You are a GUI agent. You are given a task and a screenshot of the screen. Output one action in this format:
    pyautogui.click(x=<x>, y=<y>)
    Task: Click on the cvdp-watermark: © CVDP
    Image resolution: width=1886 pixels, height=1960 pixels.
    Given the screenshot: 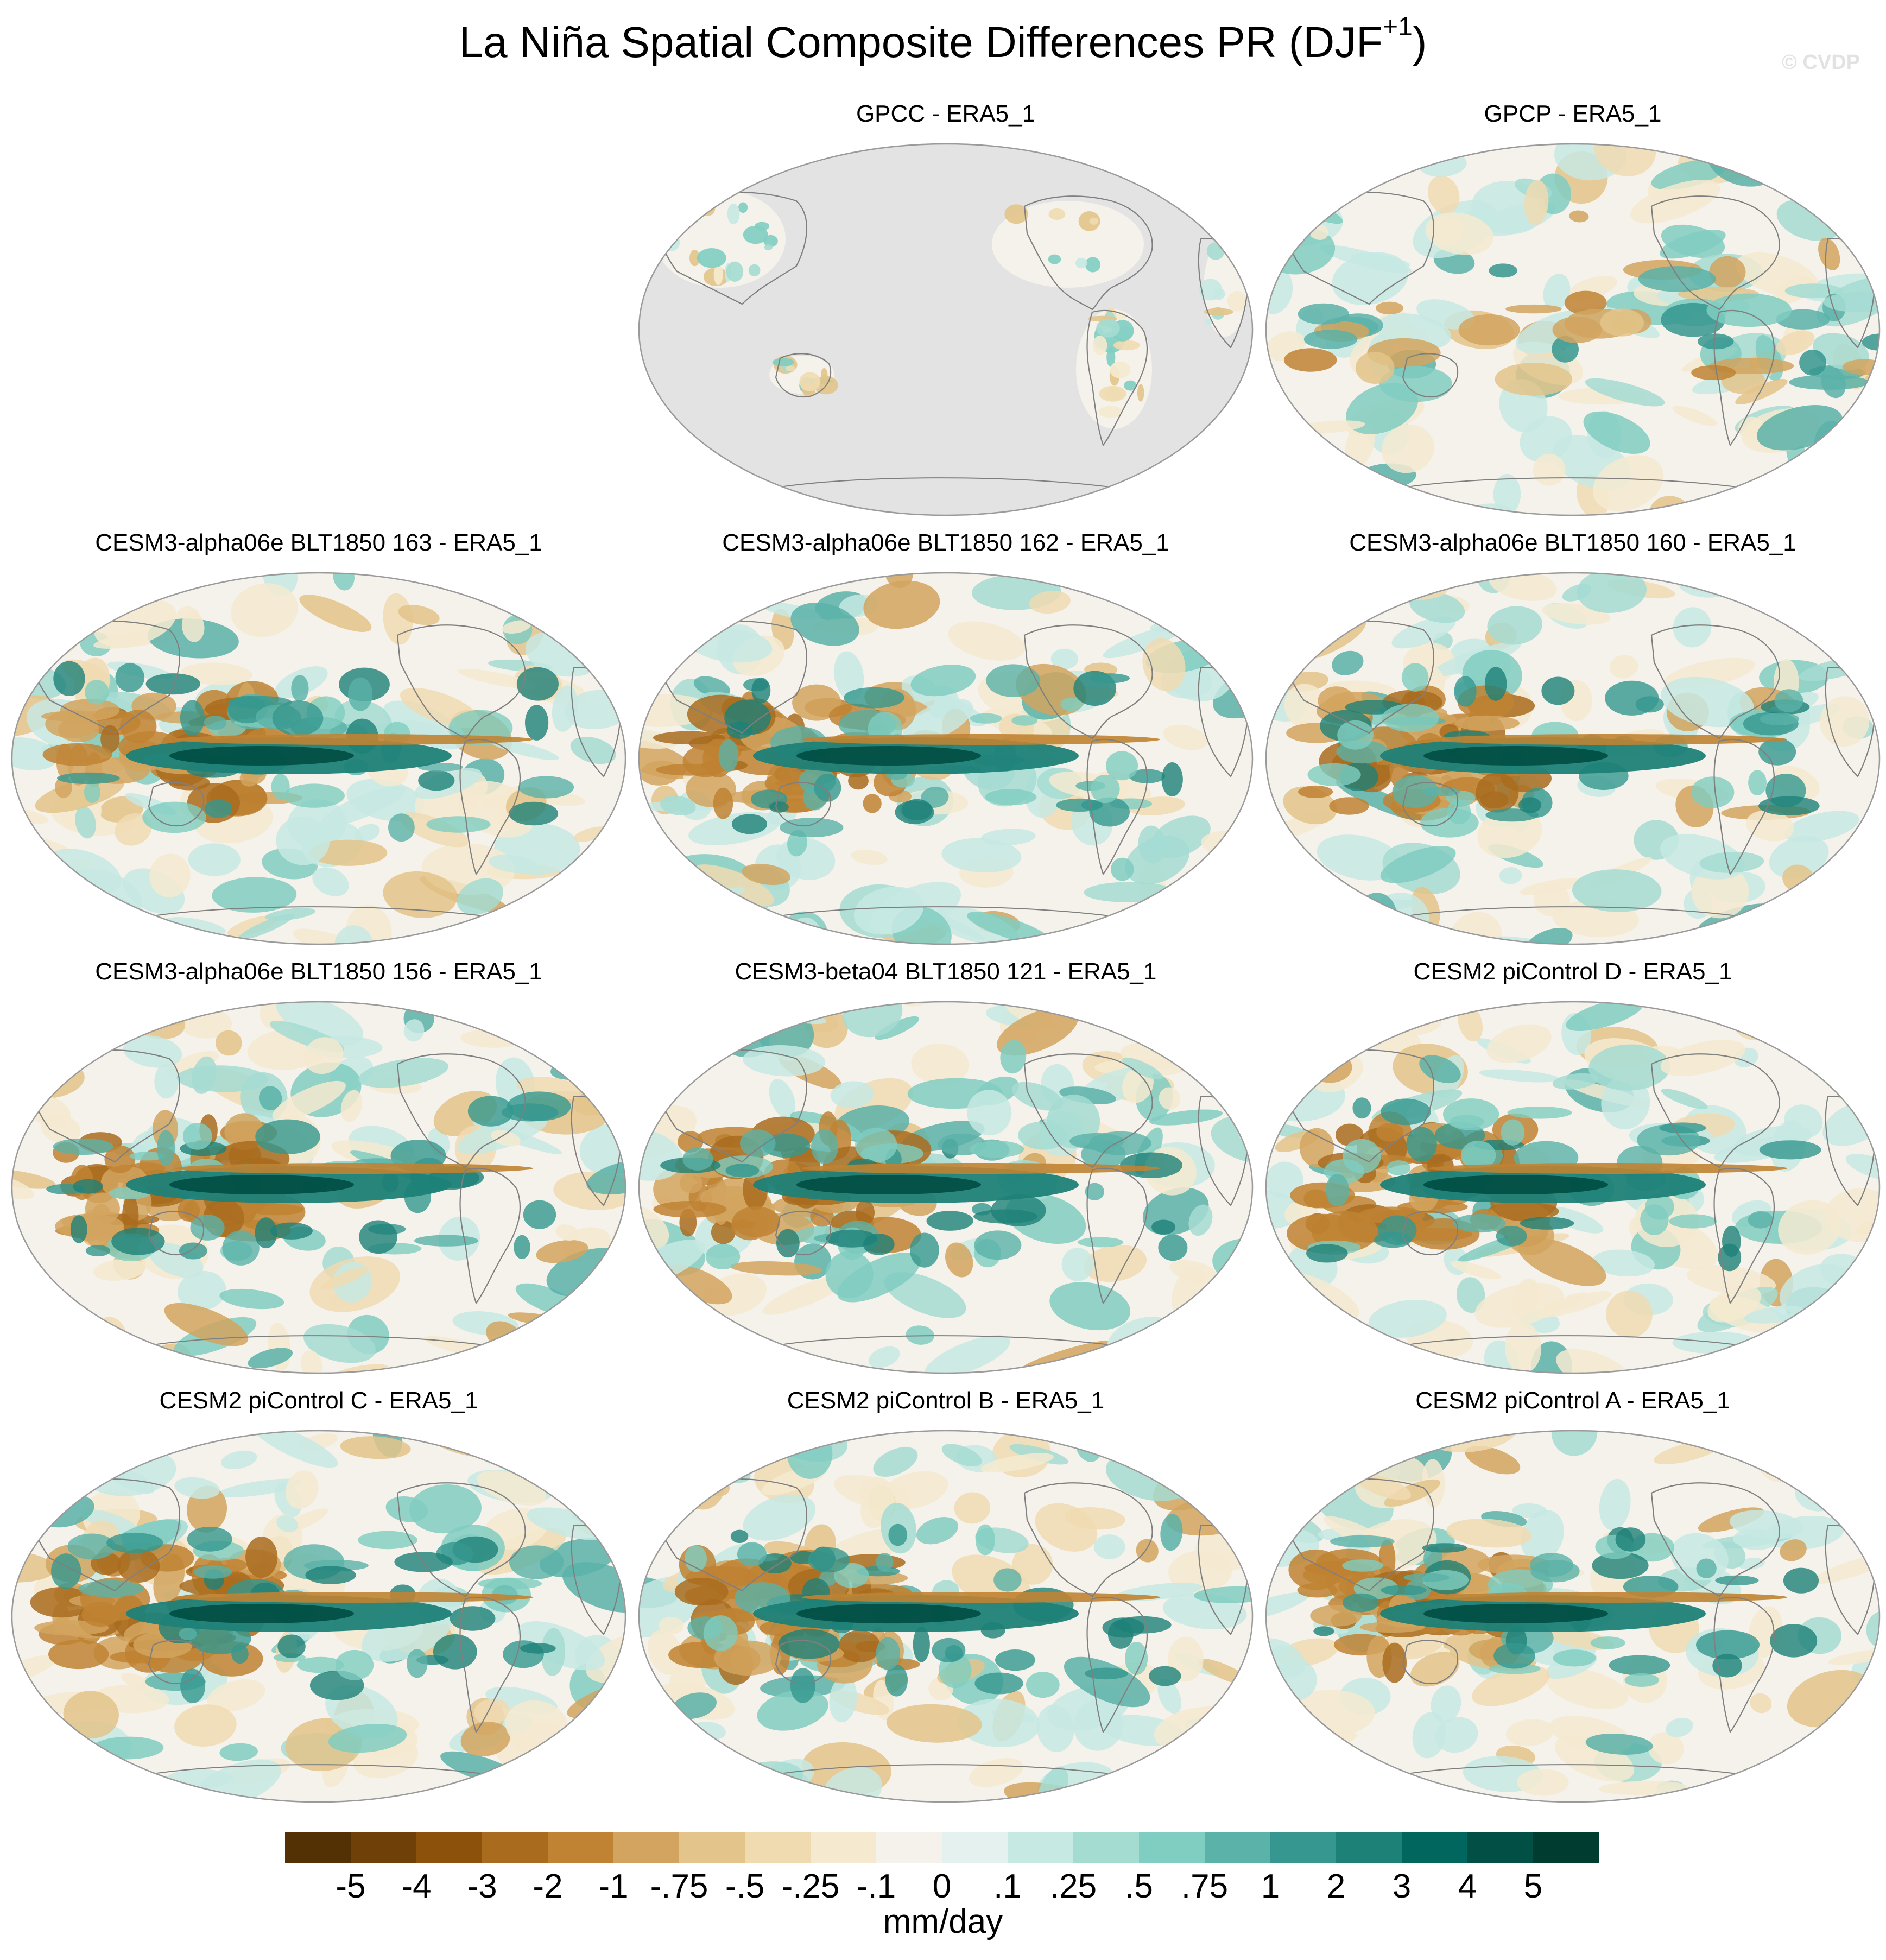 What is the action you would take?
    pyautogui.click(x=1821, y=63)
    